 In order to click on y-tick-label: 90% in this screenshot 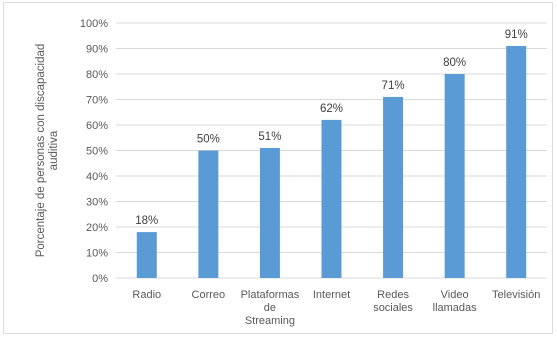, I will do `click(97, 50)`.